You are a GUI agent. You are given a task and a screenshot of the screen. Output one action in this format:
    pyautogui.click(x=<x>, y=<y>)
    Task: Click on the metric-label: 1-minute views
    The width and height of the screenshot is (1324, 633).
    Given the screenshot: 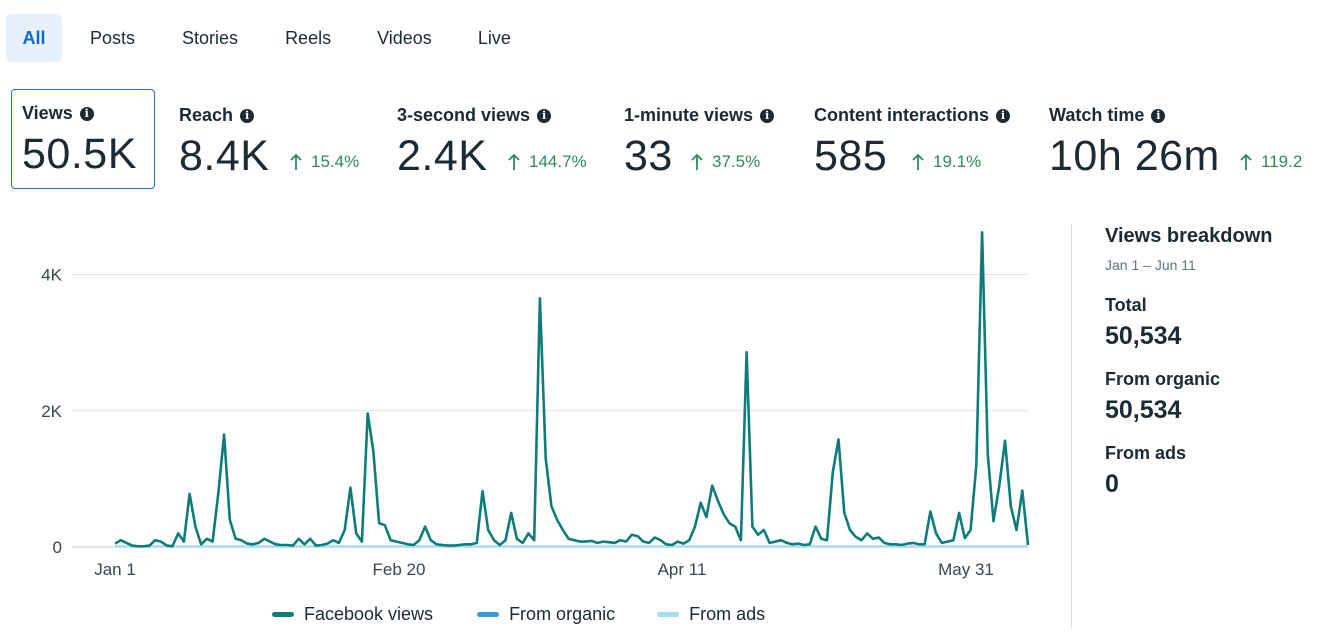 What is the action you would take?
    pyautogui.click(x=689, y=115)
    